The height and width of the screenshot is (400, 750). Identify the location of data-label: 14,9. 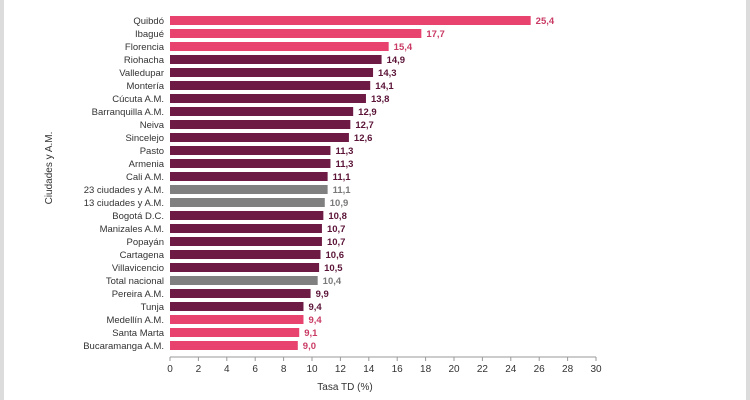
(396, 60).